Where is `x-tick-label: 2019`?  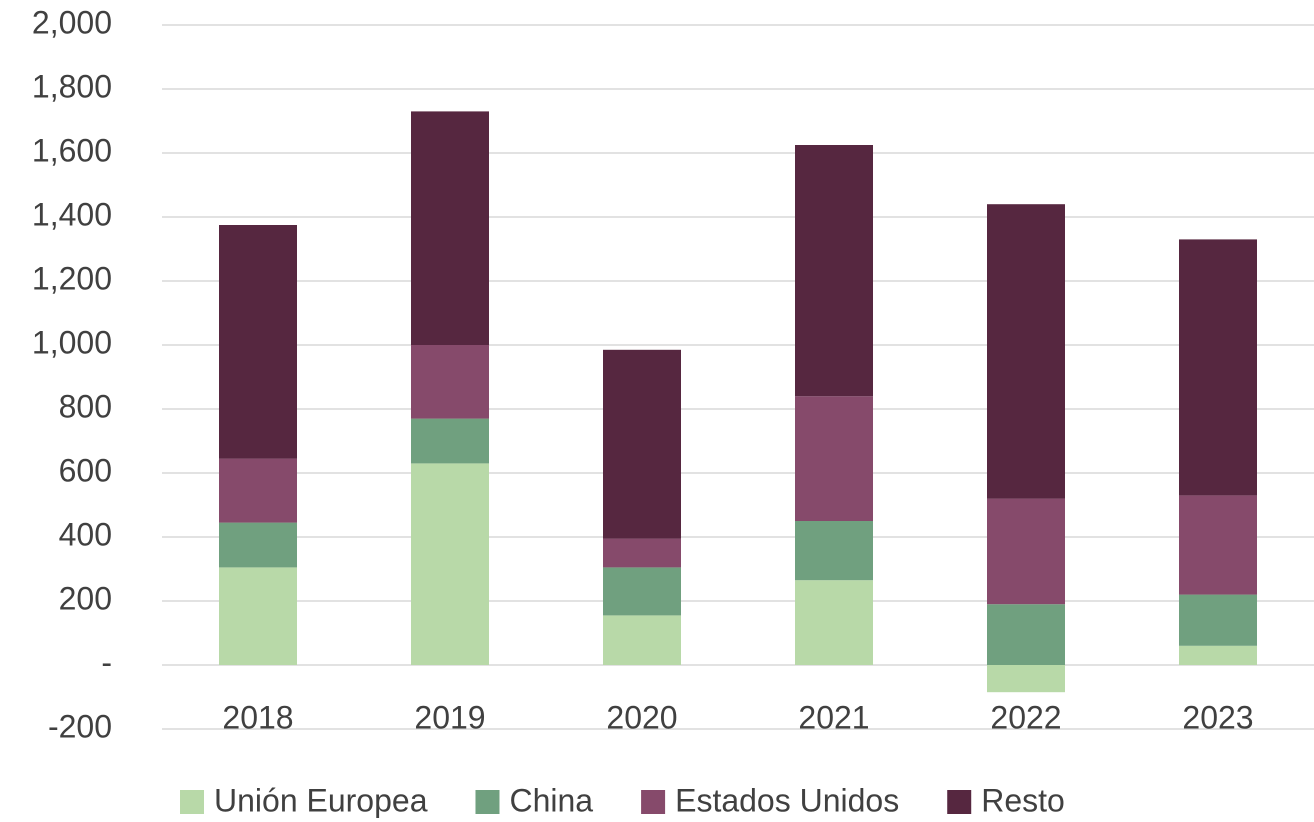
x-tick-label: 2019 is located at coordinates (449, 717).